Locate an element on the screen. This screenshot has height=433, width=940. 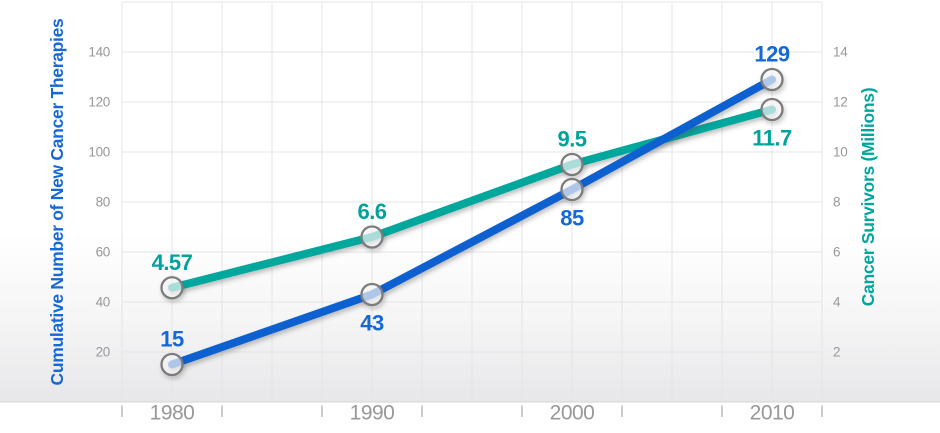
right-axis-tick-label: 2 is located at coordinates (836, 352).